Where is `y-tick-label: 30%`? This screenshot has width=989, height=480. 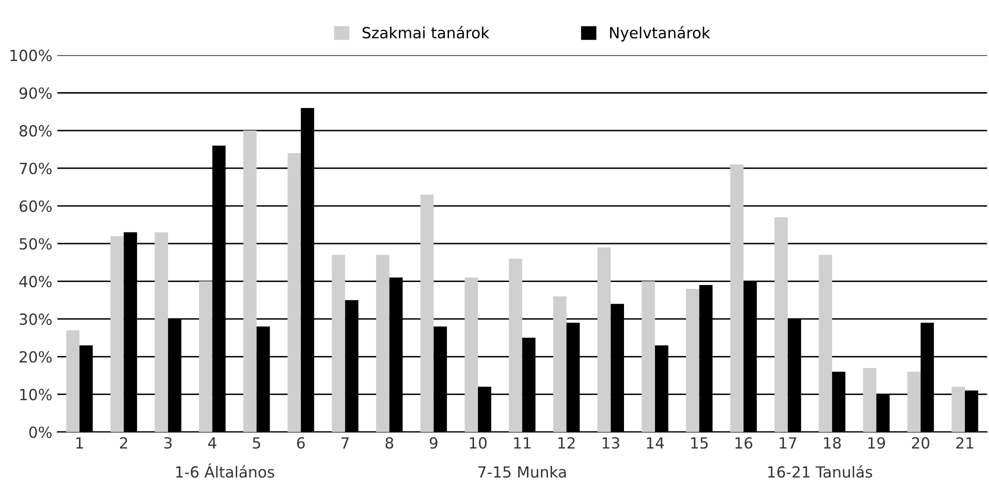
y-tick-label: 30% is located at coordinates (36, 319).